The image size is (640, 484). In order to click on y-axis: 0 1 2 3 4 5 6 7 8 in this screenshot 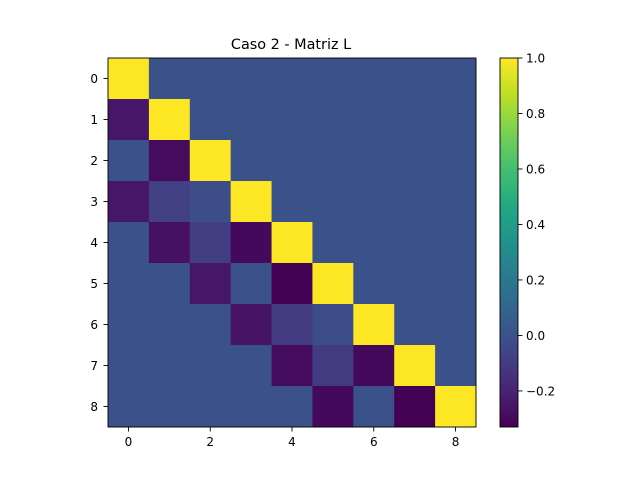, I will do `click(99, 243)`.